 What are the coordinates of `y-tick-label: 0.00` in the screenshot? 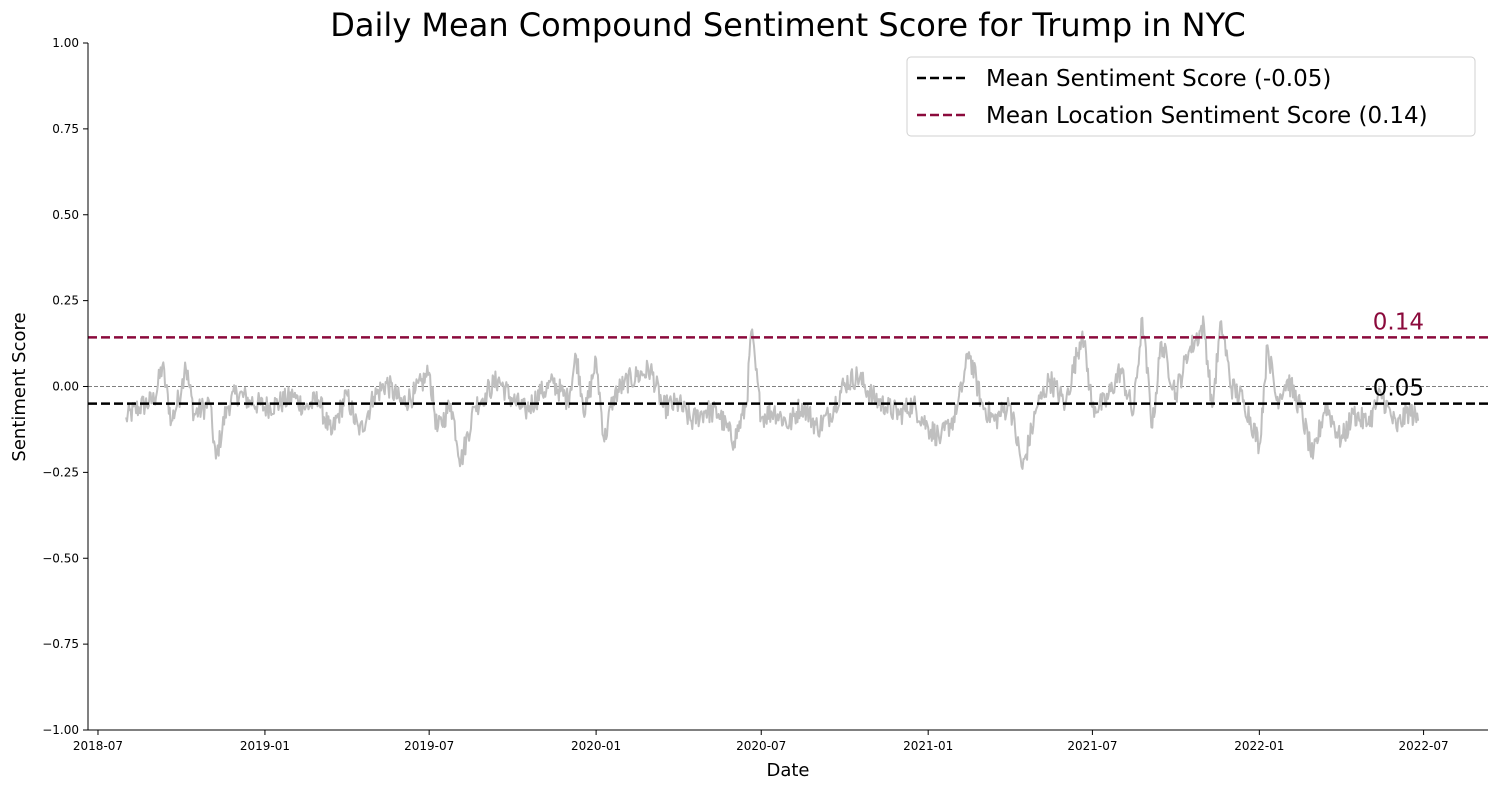 It's located at (65, 387).